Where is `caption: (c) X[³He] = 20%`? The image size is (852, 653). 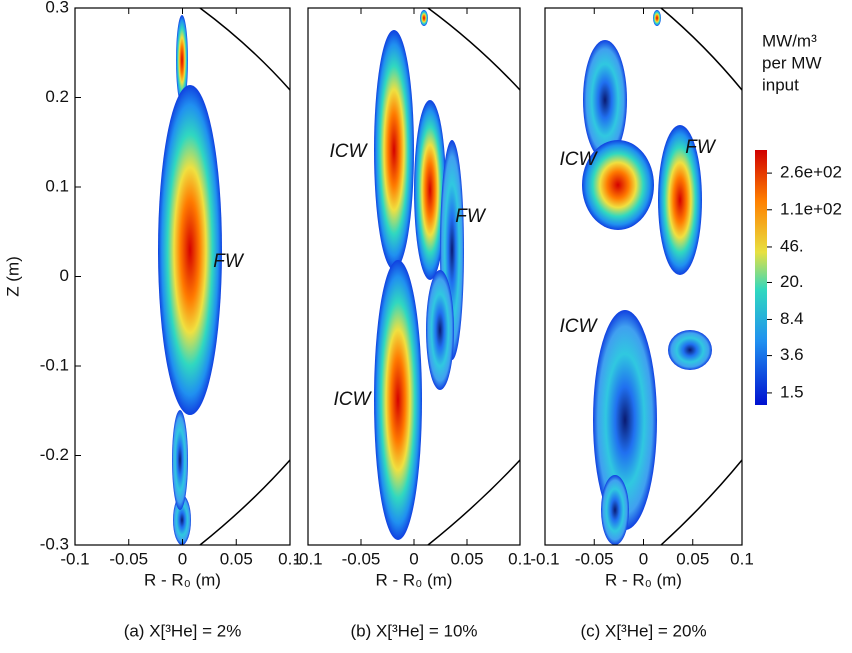 caption: (c) X[³He] = 20% is located at coordinates (643, 630).